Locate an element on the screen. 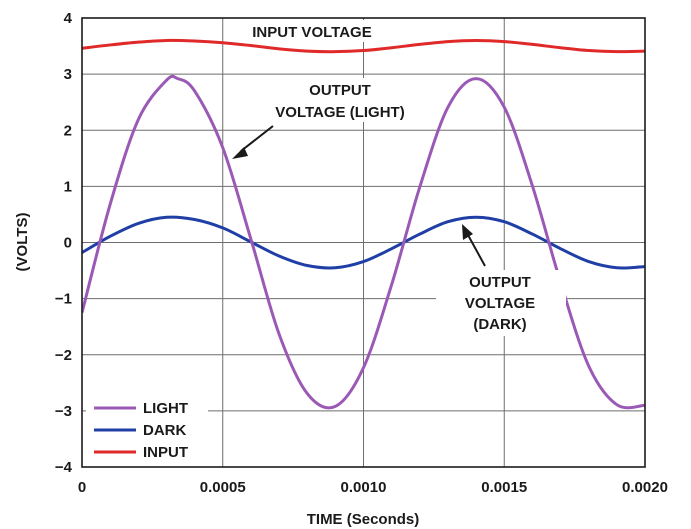 Image resolution: width=691 pixels, height=529 pixels. x-tick-label: 0.0005 is located at coordinates (223, 487).